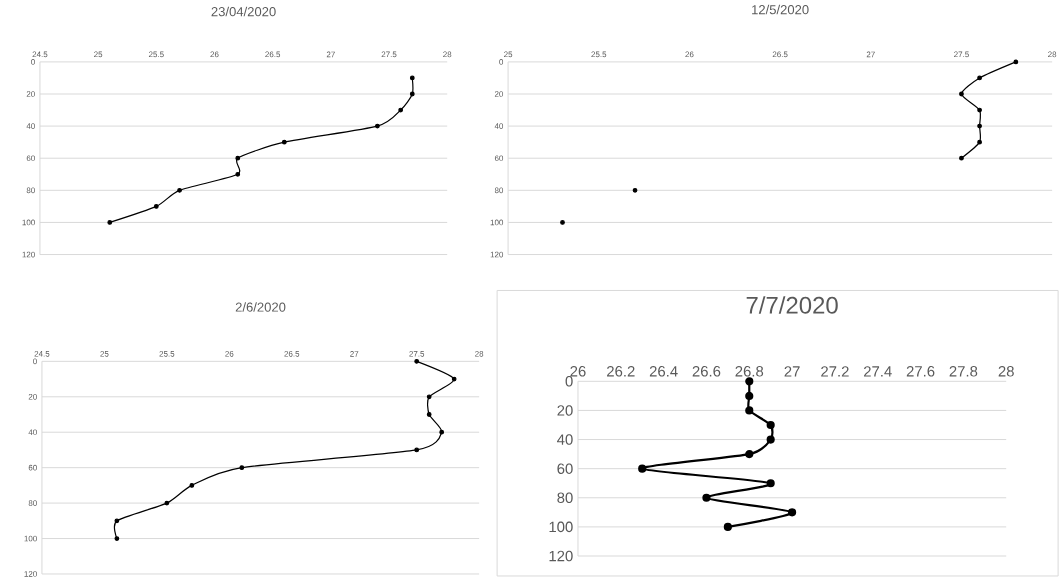 The image size is (1061, 581). What do you see at coordinates (706, 371) in the screenshot?
I see `x-tick-label: 26.6` at bounding box center [706, 371].